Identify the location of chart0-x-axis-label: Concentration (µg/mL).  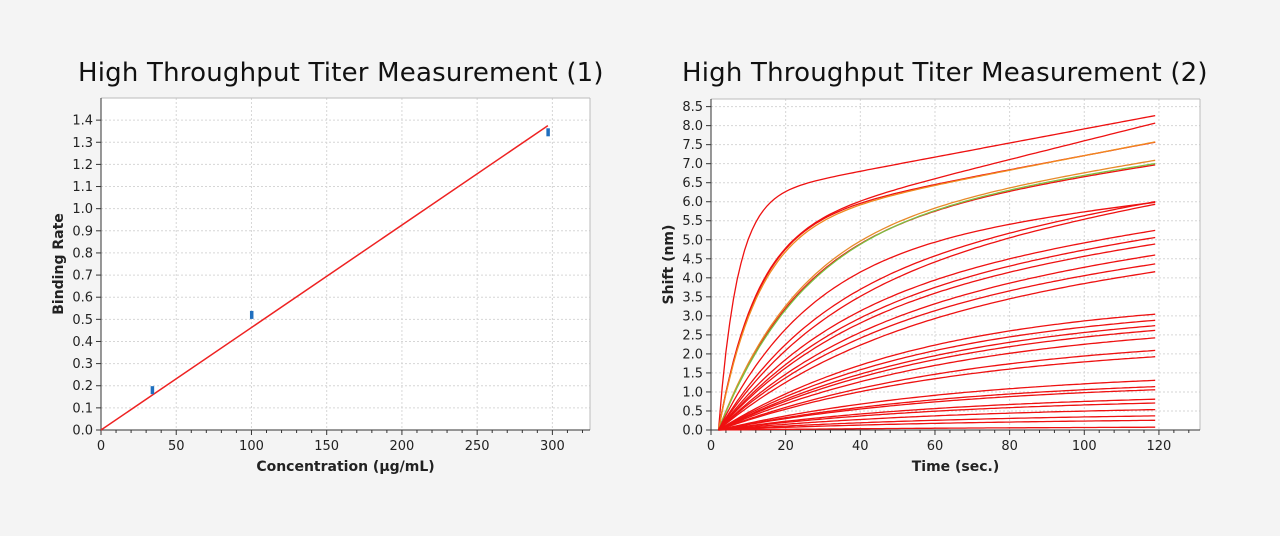
(345, 467).